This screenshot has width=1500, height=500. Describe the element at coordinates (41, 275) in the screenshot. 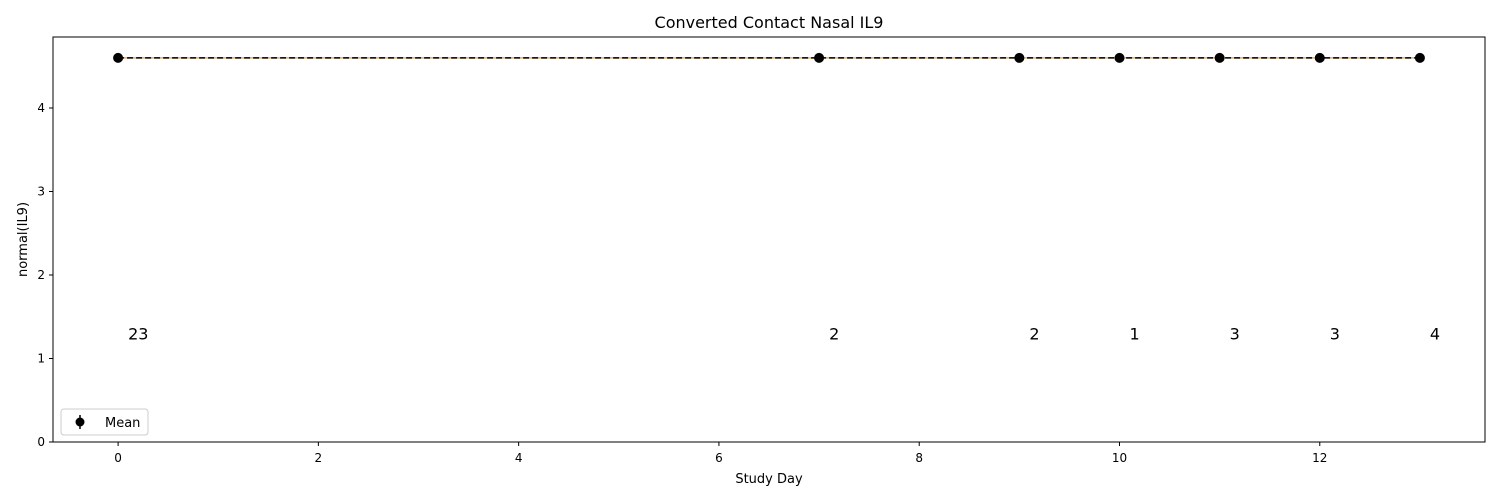

I see `y-tick-label: 2` at that location.